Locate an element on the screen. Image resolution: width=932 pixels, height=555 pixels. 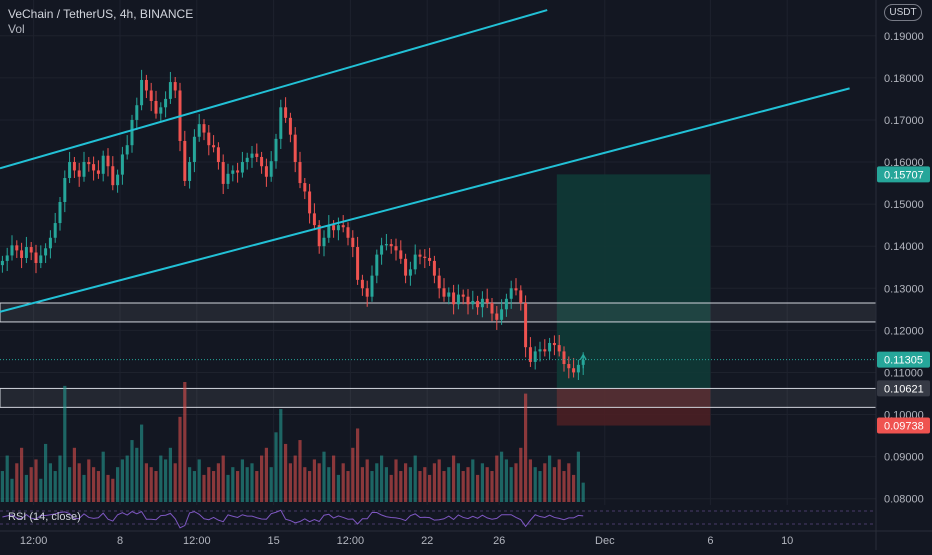
x-tick-label: 8 is located at coordinates (120, 541).